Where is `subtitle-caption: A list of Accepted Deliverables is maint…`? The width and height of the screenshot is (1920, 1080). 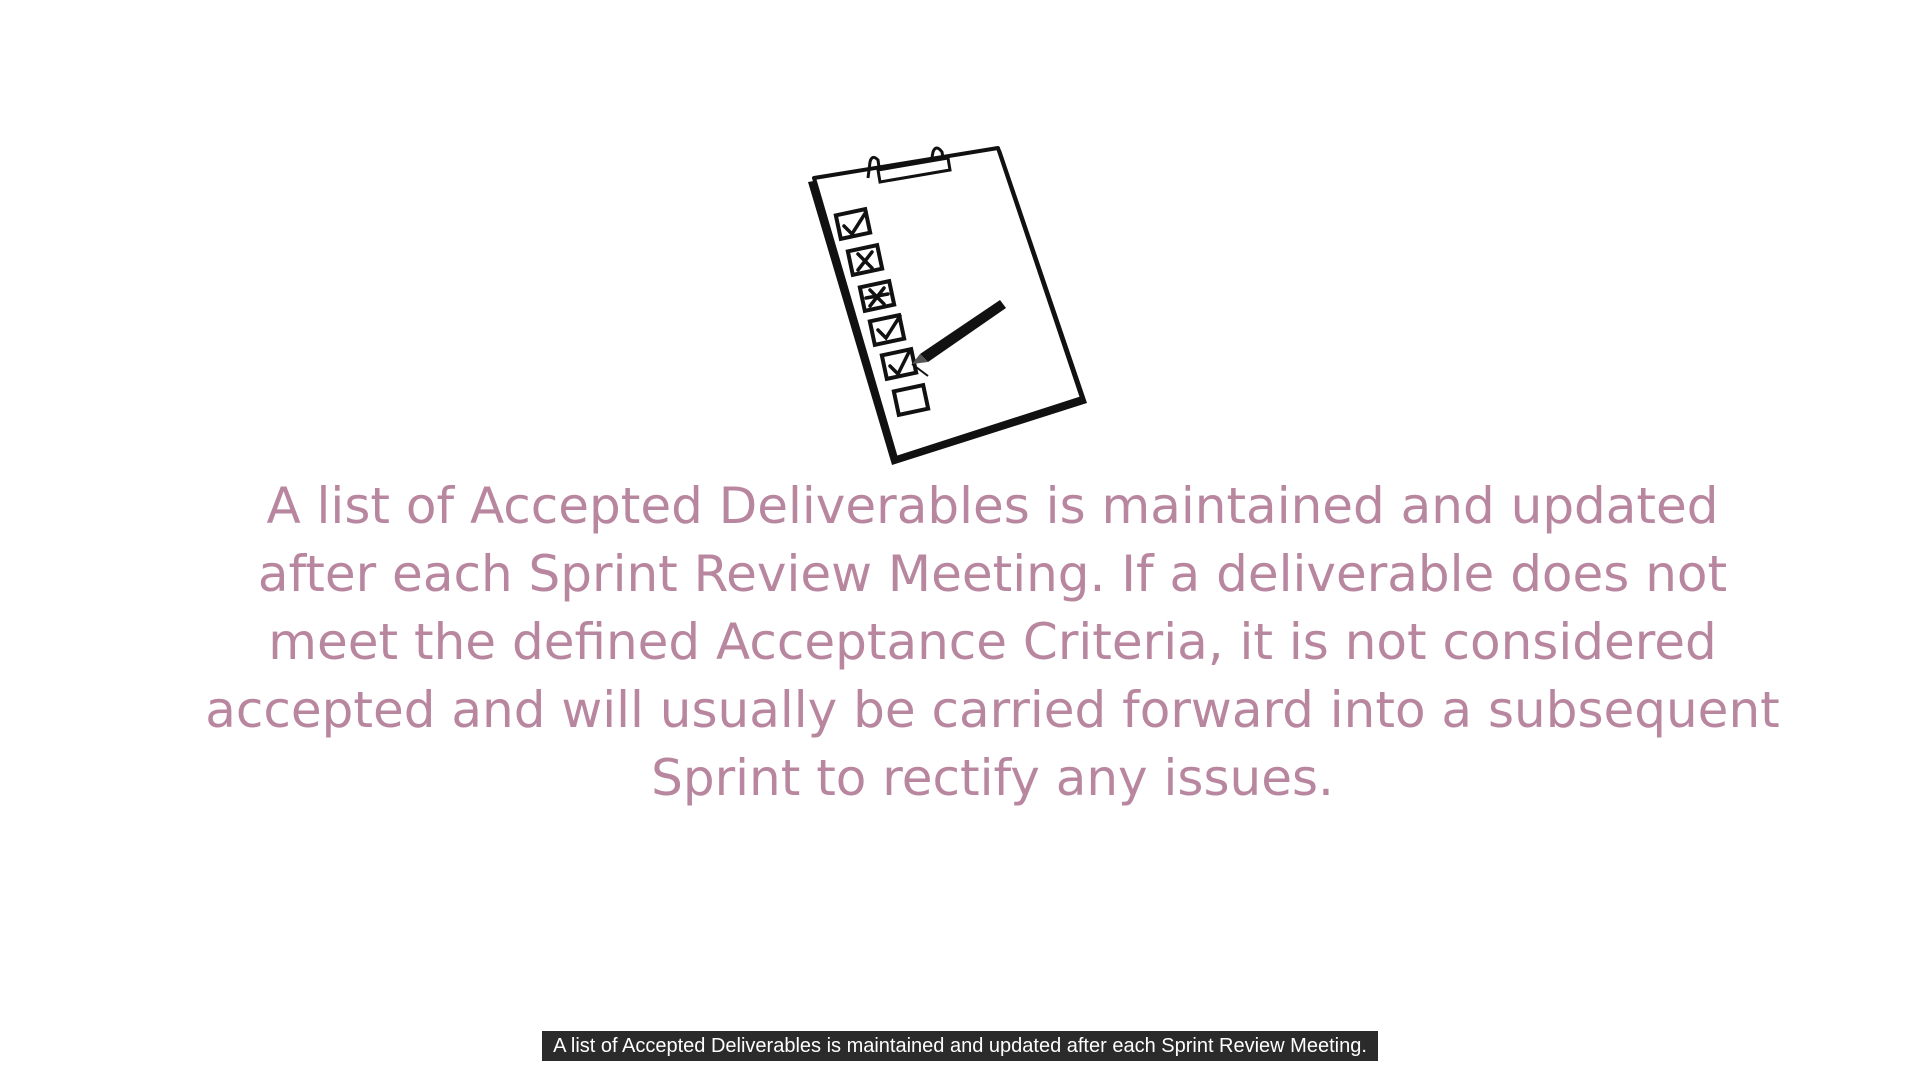 subtitle-caption: A list of Accepted Deliverables is maint… is located at coordinates (960, 1046).